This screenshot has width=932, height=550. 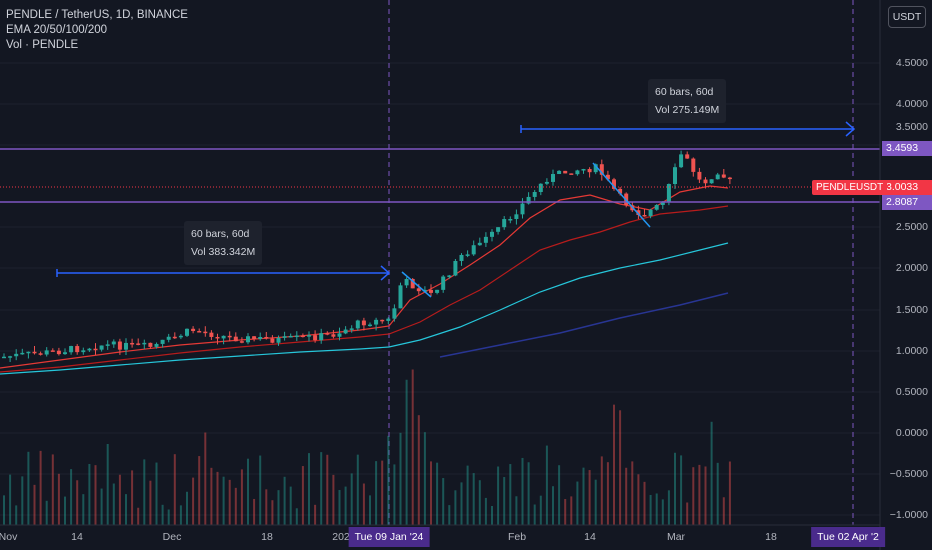 I want to click on measure-tooltip-2: 60 bars, 60d Vol 275.149M, so click(x=687, y=101).